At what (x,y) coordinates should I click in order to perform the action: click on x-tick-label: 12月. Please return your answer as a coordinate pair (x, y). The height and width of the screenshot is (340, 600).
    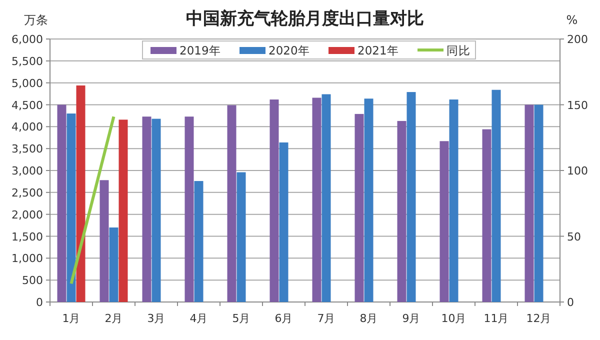
    Looking at the image, I should click on (539, 318).